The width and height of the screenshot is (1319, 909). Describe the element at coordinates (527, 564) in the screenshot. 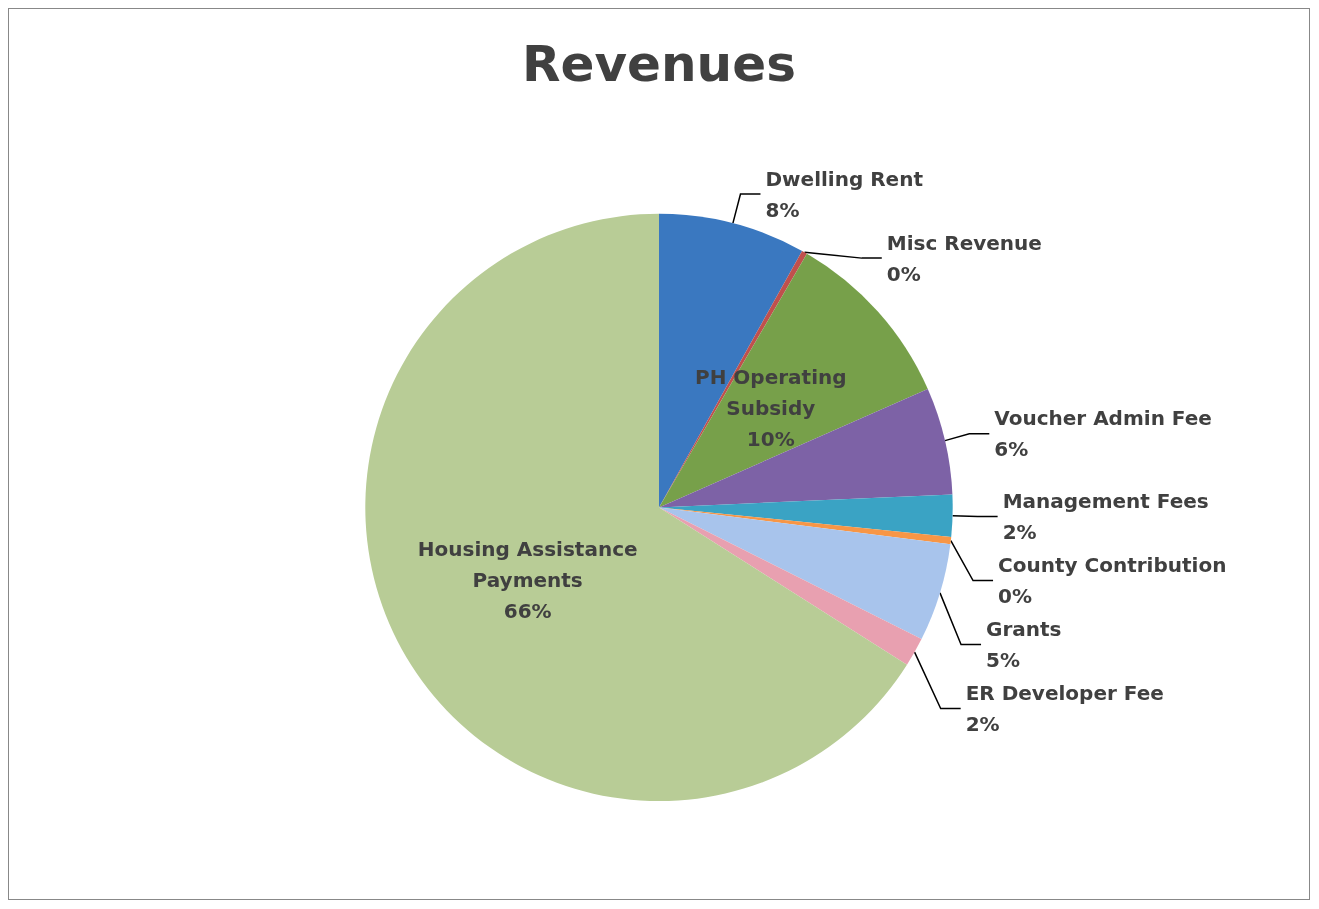

I see `slice-label: Housing Assistance Payments` at that location.